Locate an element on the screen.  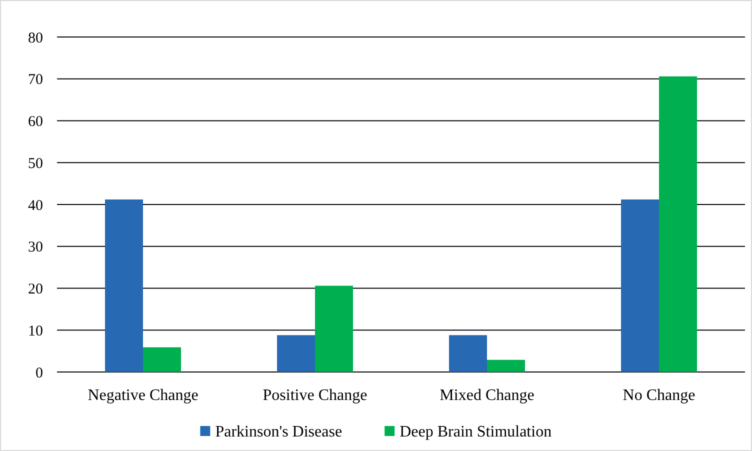
x-tick-label: Positive Change is located at coordinates (315, 395).